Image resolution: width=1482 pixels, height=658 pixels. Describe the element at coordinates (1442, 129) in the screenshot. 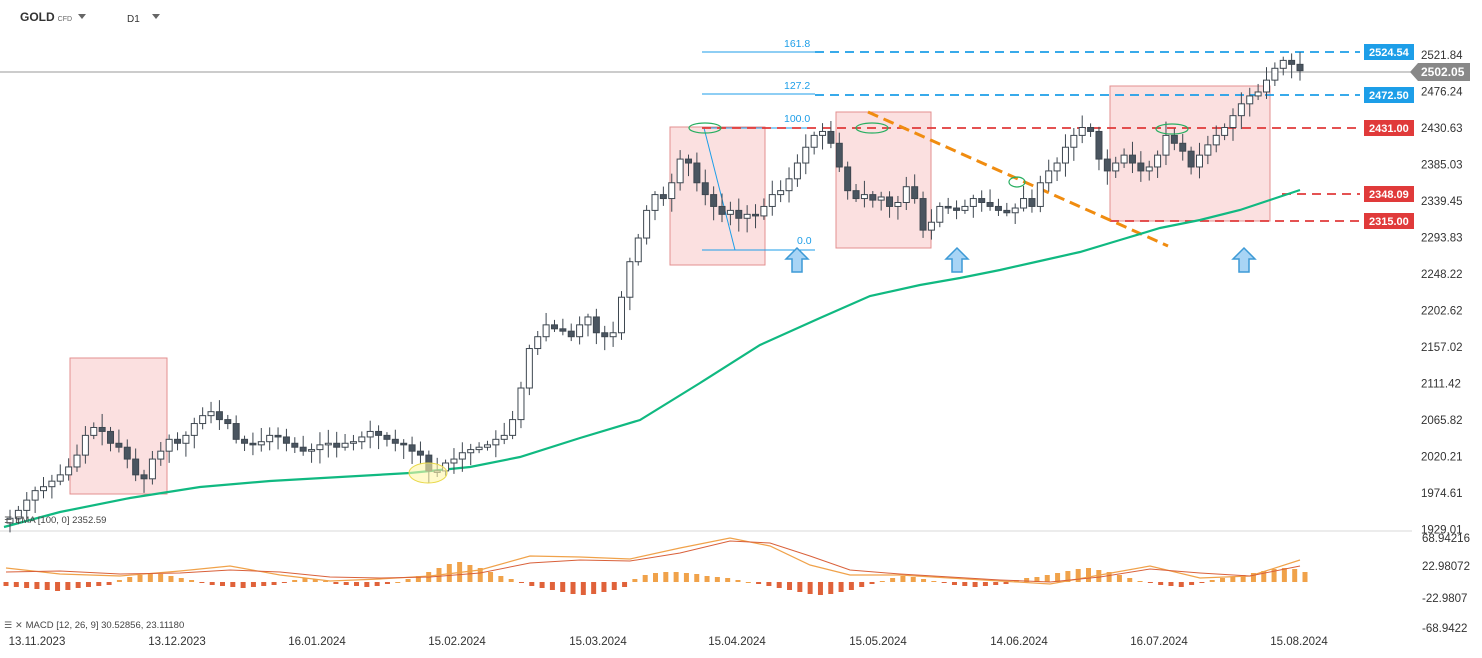

I see `price-tick-label: 2430.63` at that location.